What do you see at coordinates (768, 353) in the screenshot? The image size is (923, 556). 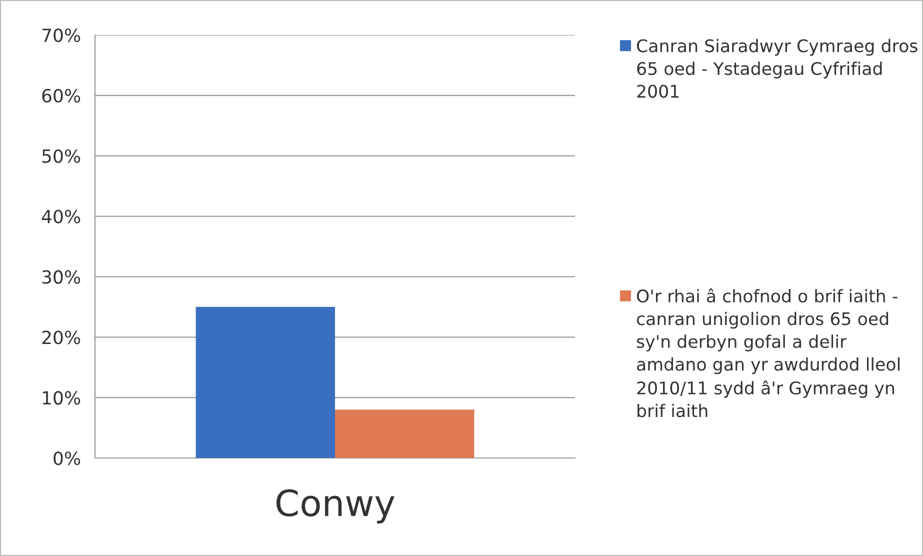 I see `legend-label: O'r rhai â chofnod o brif iaith - canran unigolion dros 65 oed sy'n derbyn gofal a delir amdano gan yr awdurdod lleol 2010/11 sydd â'r Gymraeg yn brif iaith` at bounding box center [768, 353].